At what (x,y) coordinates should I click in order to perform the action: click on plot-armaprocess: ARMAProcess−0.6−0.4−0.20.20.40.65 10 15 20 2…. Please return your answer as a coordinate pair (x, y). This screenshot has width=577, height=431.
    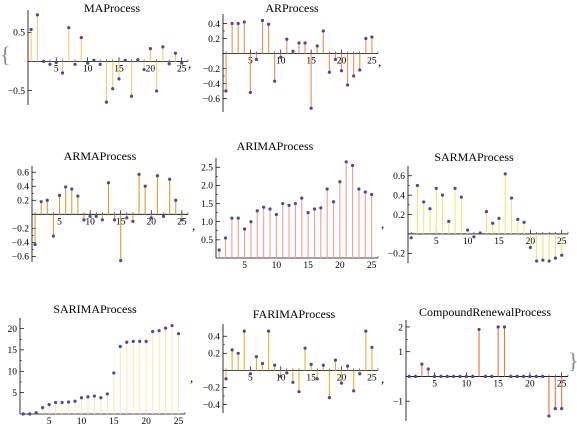
    Looking at the image, I should click on (100, 206).